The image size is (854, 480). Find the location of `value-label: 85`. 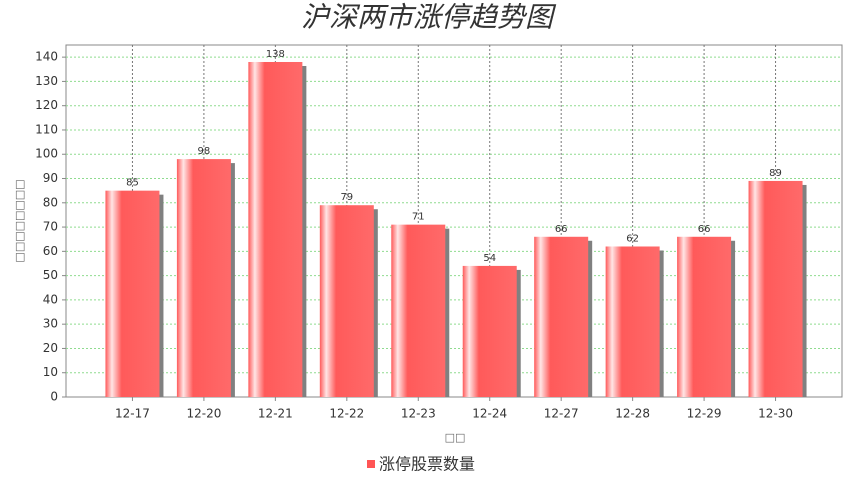

value-label: 85 is located at coordinates (132, 183).